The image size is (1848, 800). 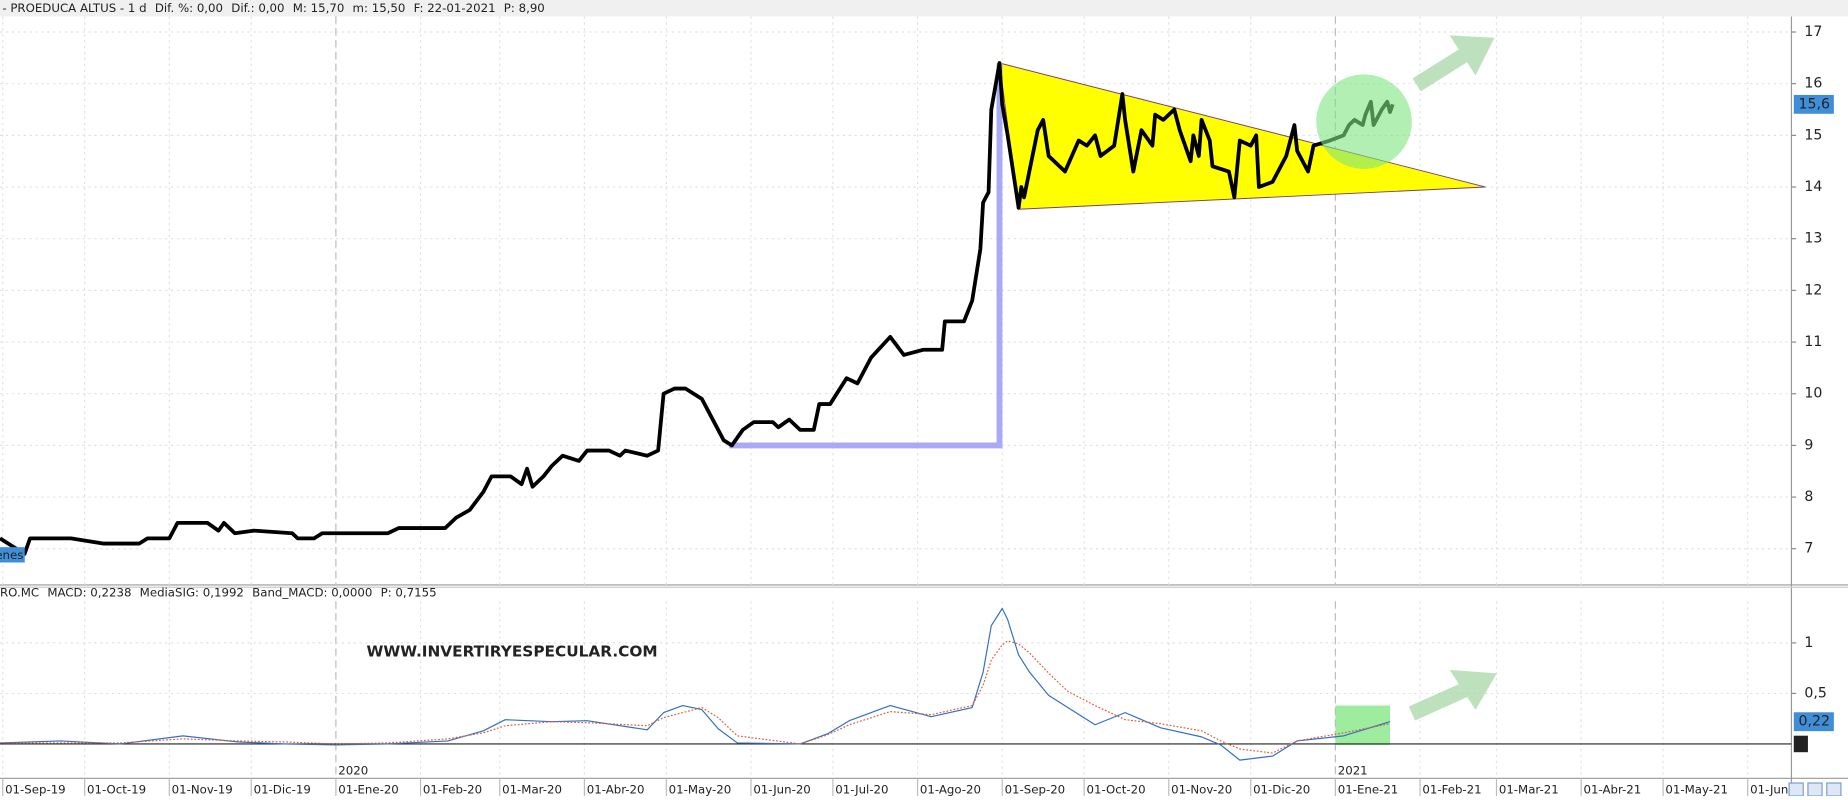 I want to click on y-tick-label: 14, so click(x=1813, y=187).